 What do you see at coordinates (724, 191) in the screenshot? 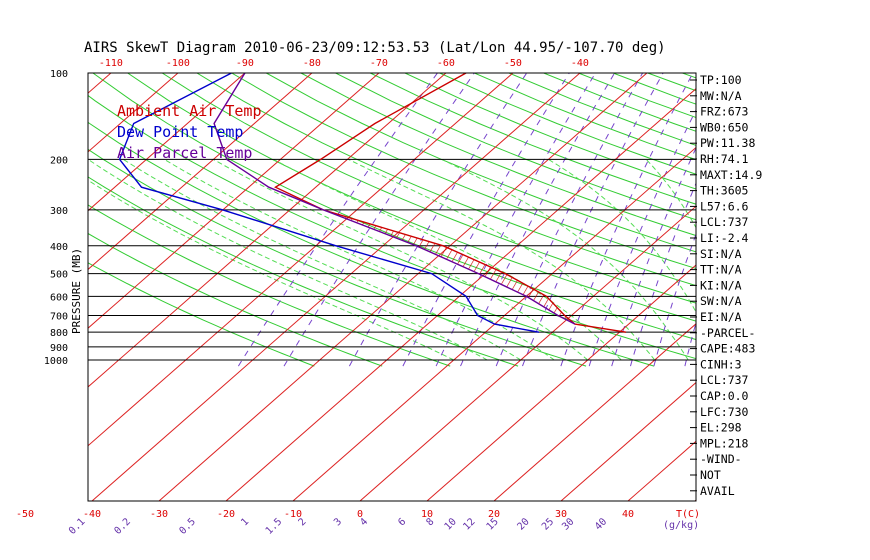
I see `index-value: TH:3605` at bounding box center [724, 191].